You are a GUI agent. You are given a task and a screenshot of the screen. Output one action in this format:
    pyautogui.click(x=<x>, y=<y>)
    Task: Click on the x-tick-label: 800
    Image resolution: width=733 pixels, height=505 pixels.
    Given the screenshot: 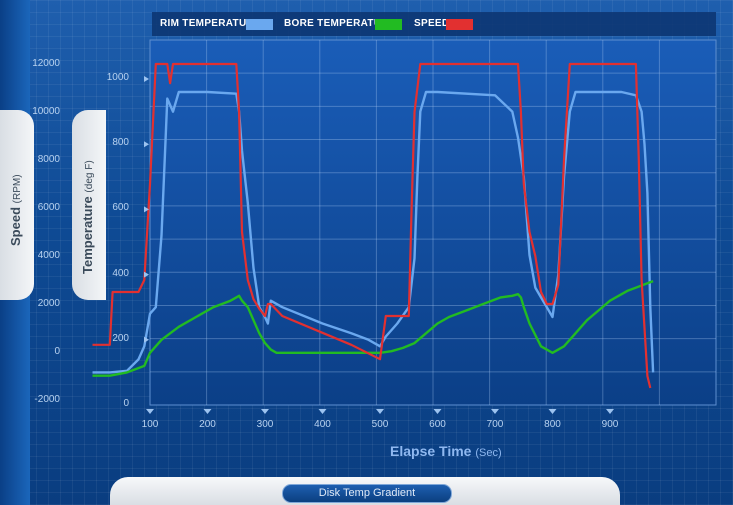 What is the action you would take?
    pyautogui.click(x=552, y=424)
    